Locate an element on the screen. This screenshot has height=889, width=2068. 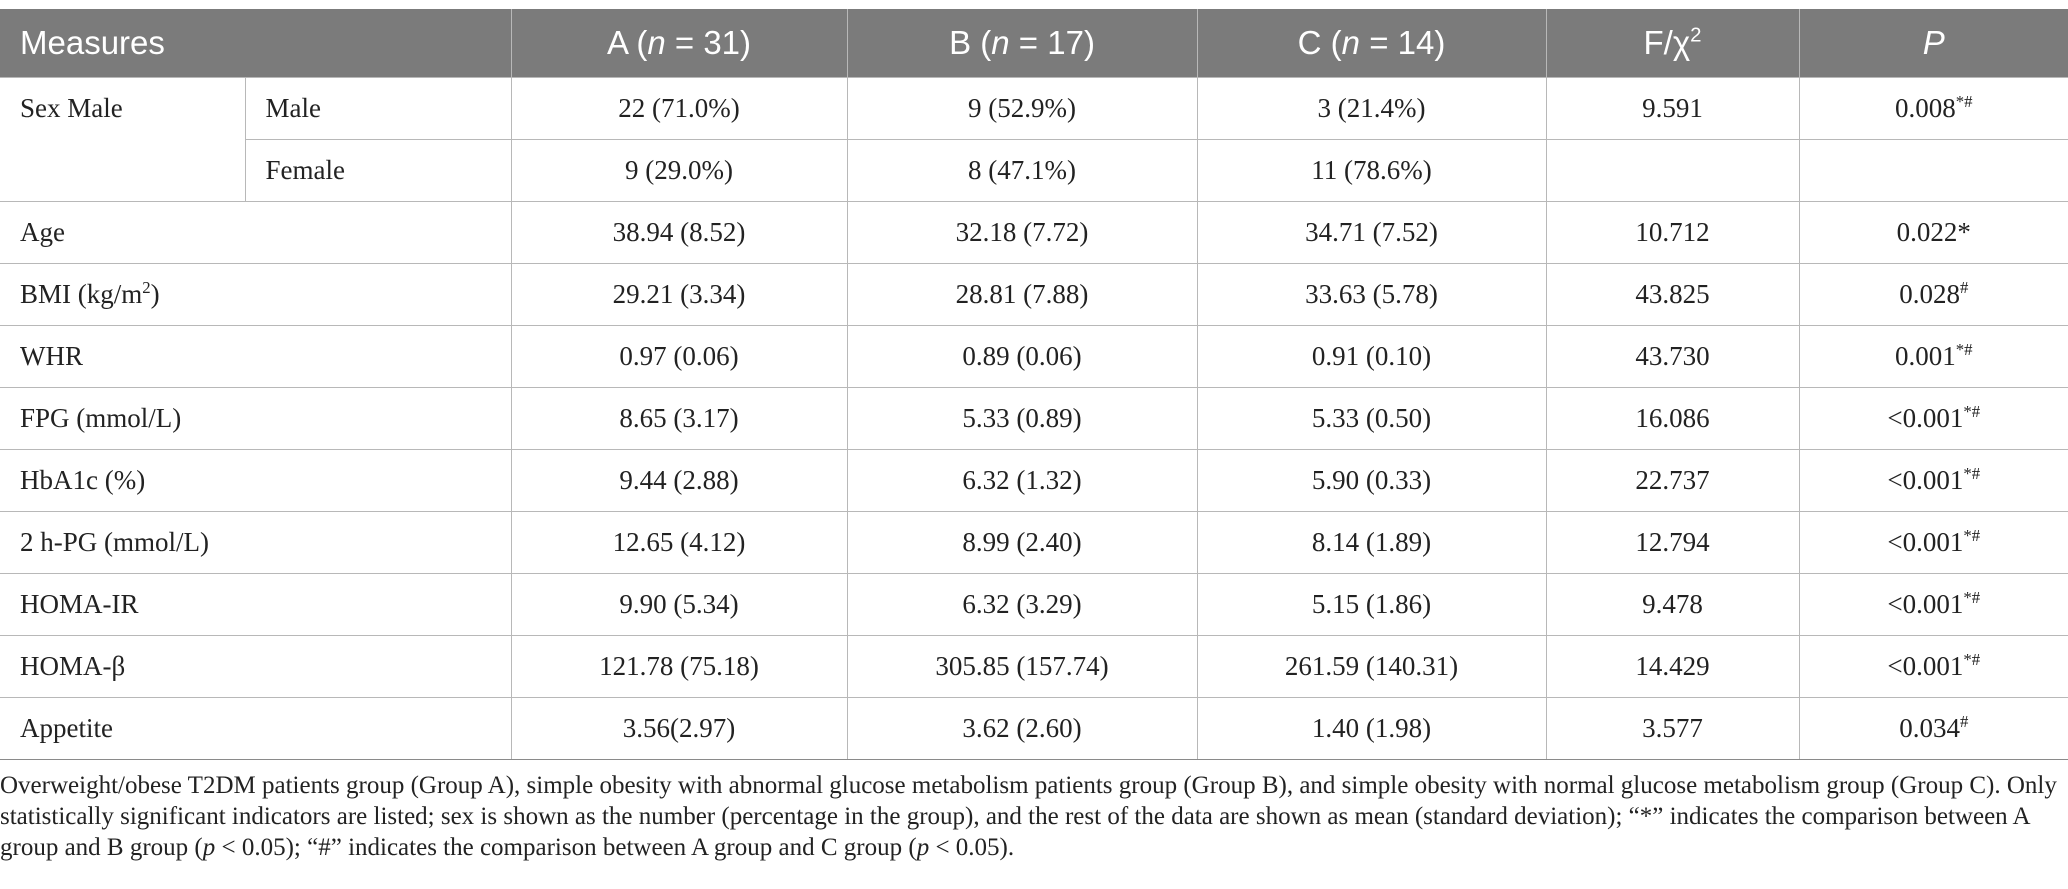
cell-statistic: 43.730 is located at coordinates (1672, 356).